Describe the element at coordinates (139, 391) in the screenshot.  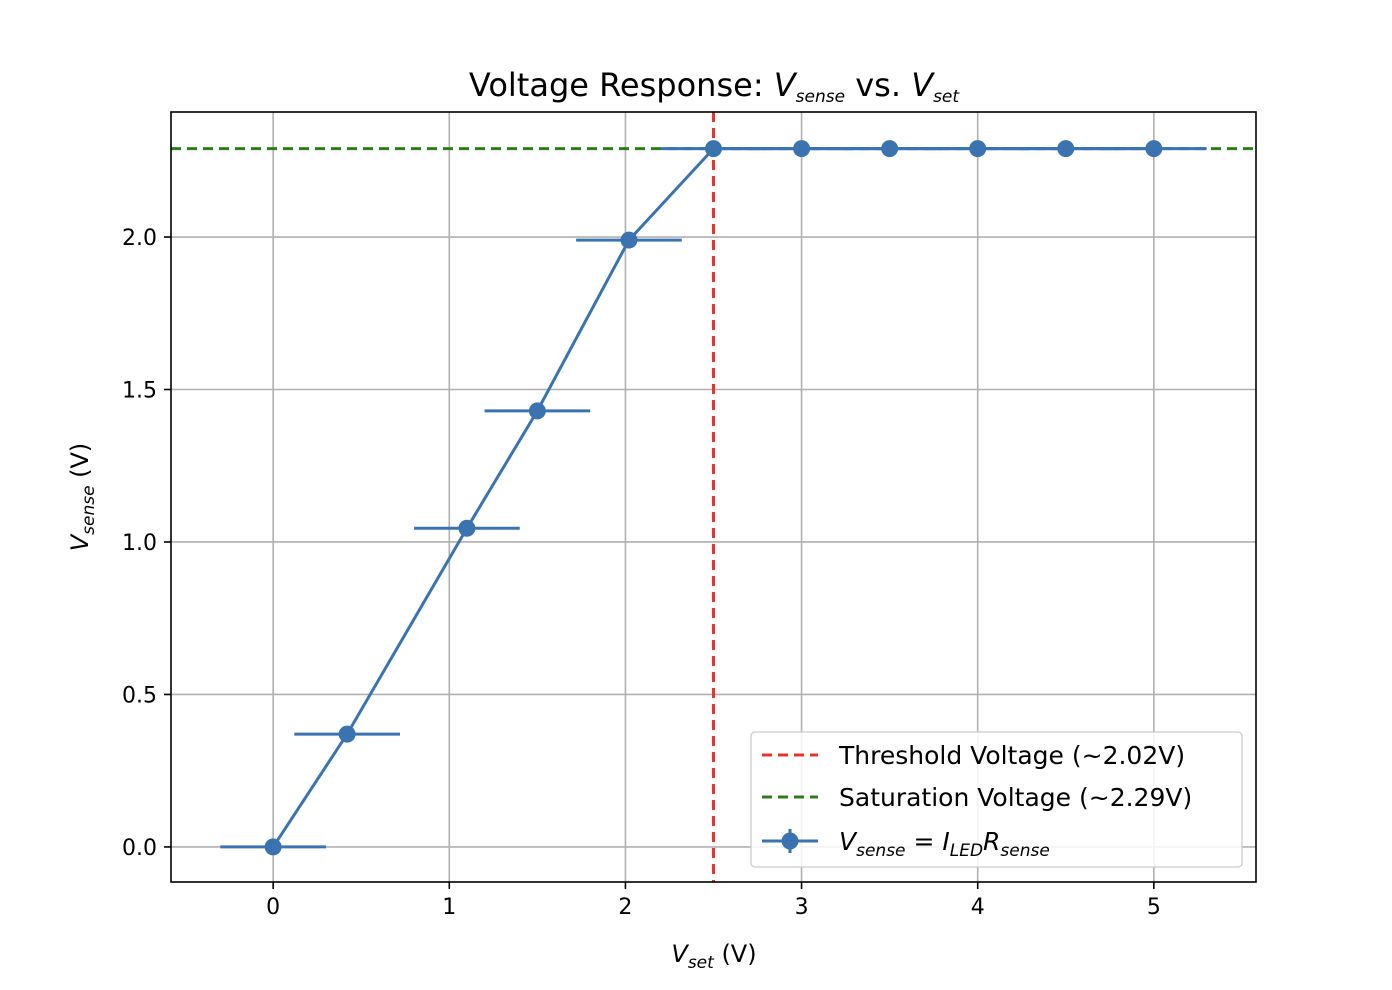
I see `y-tick-label: 1.5` at that location.